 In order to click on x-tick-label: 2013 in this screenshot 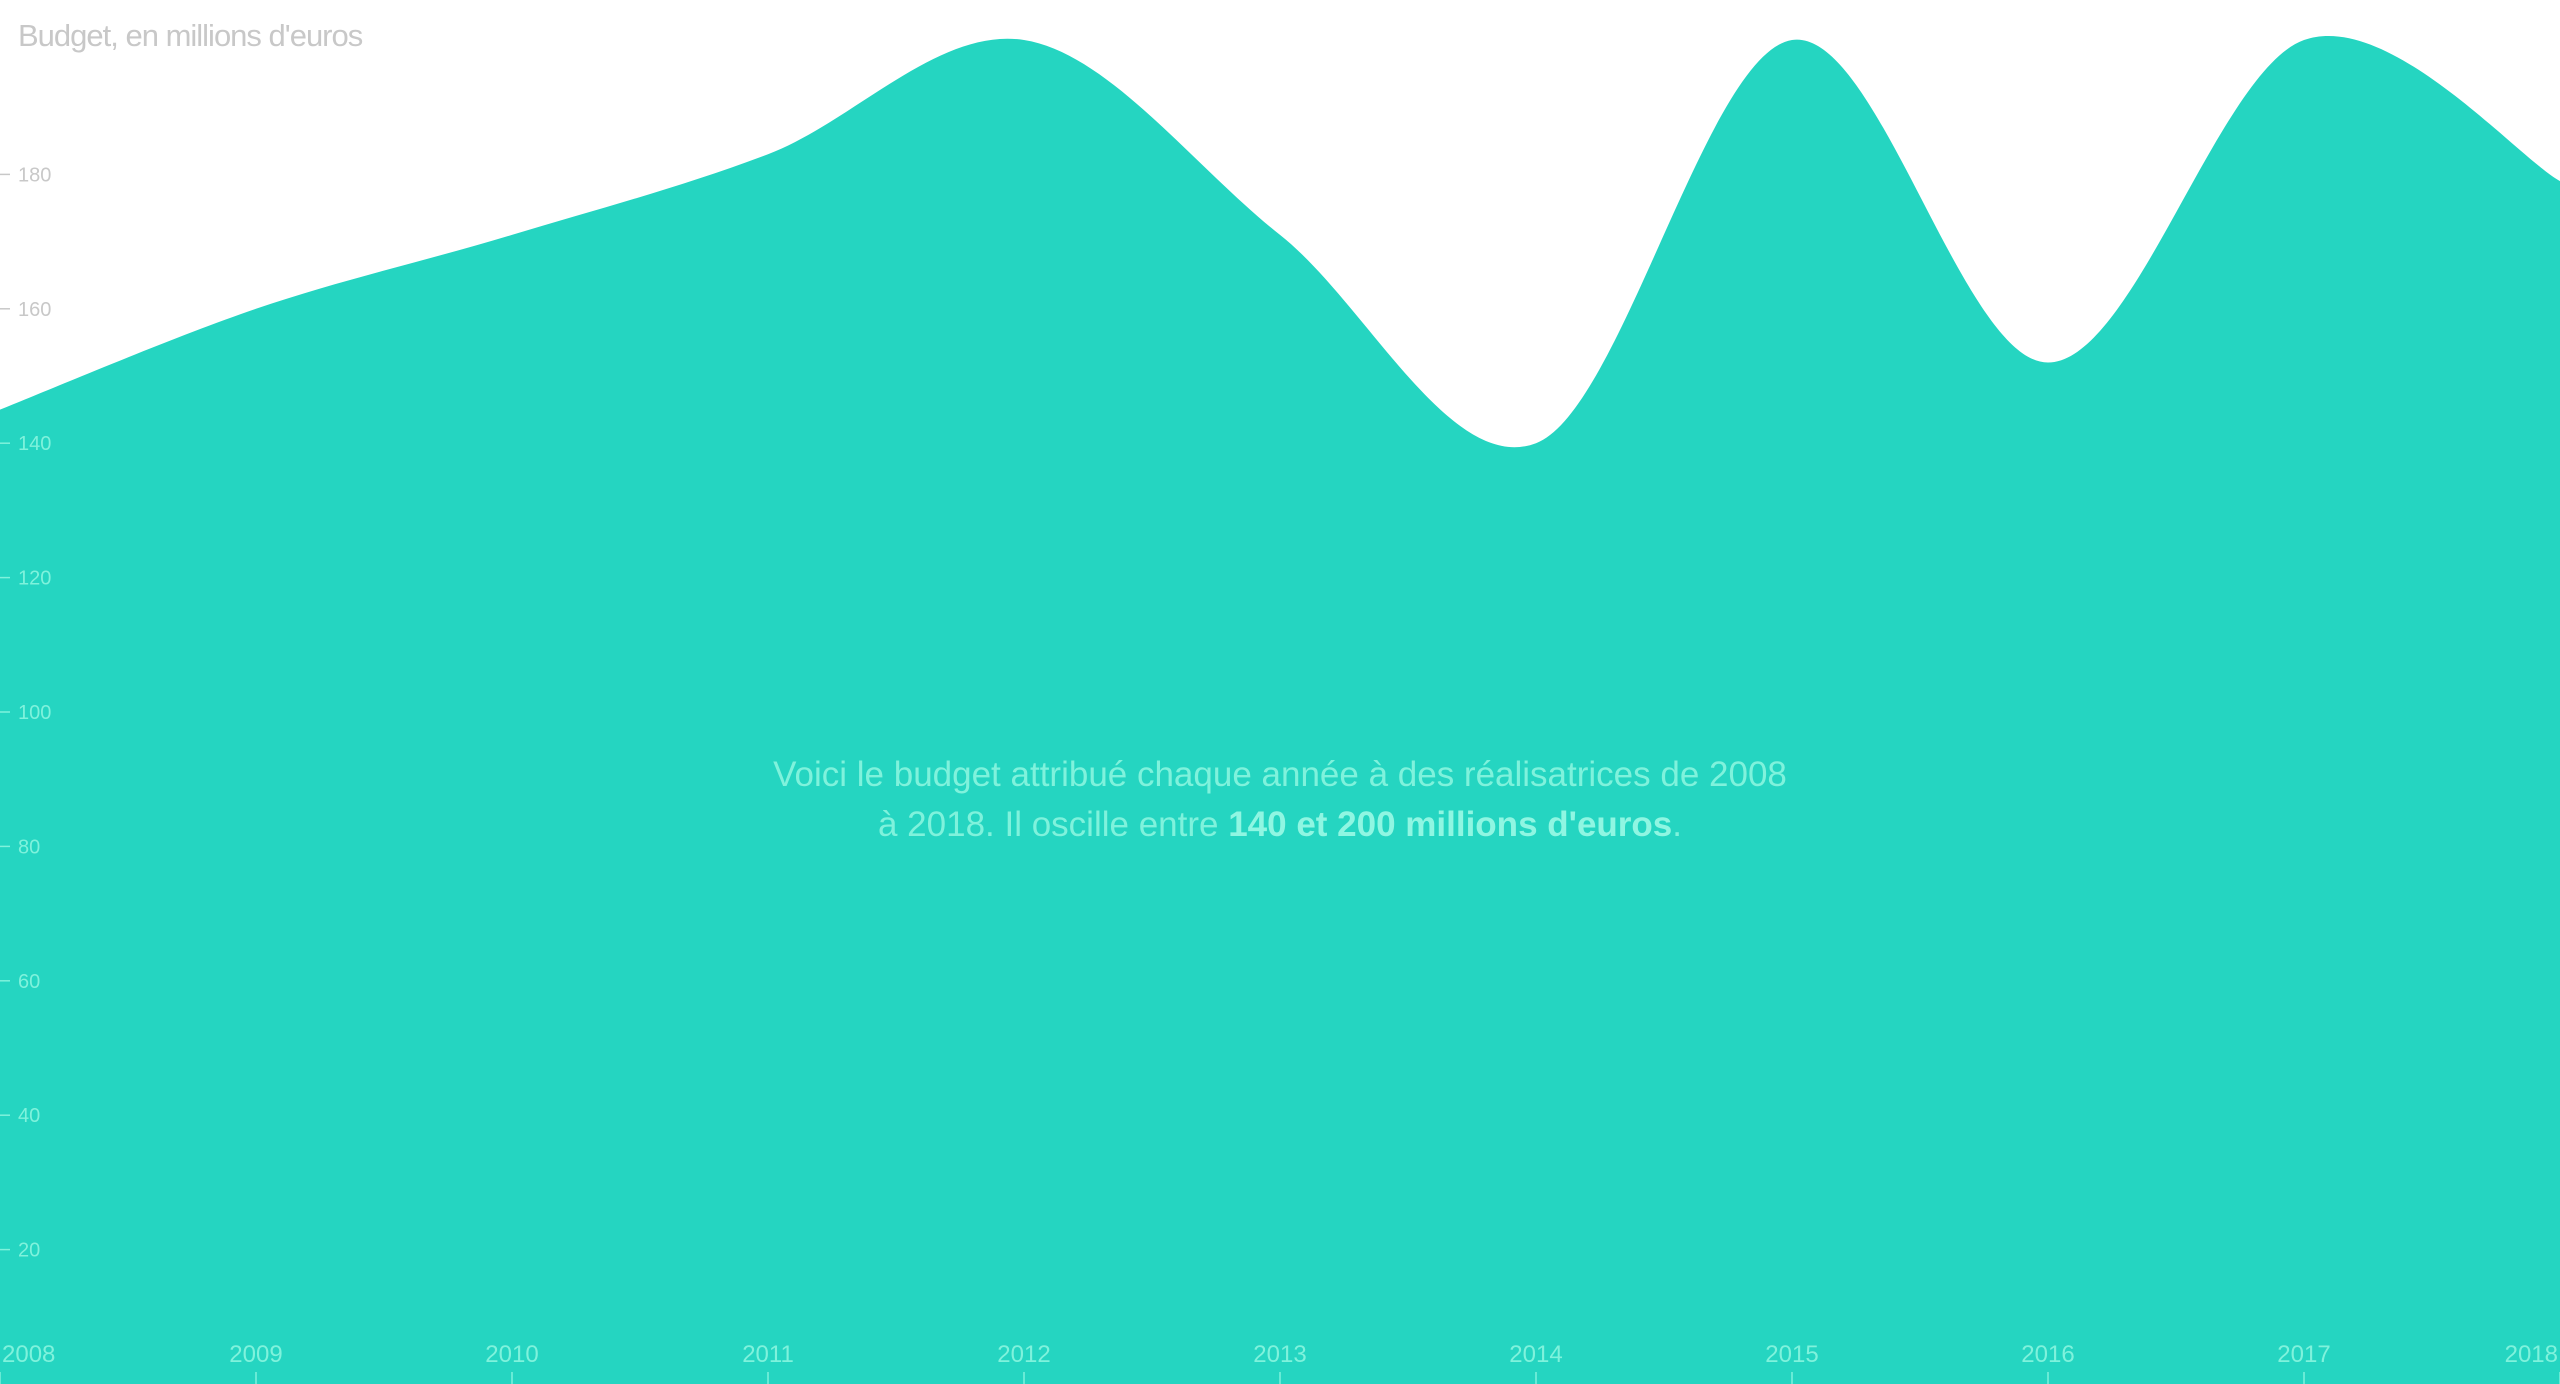, I will do `click(1279, 1354)`.